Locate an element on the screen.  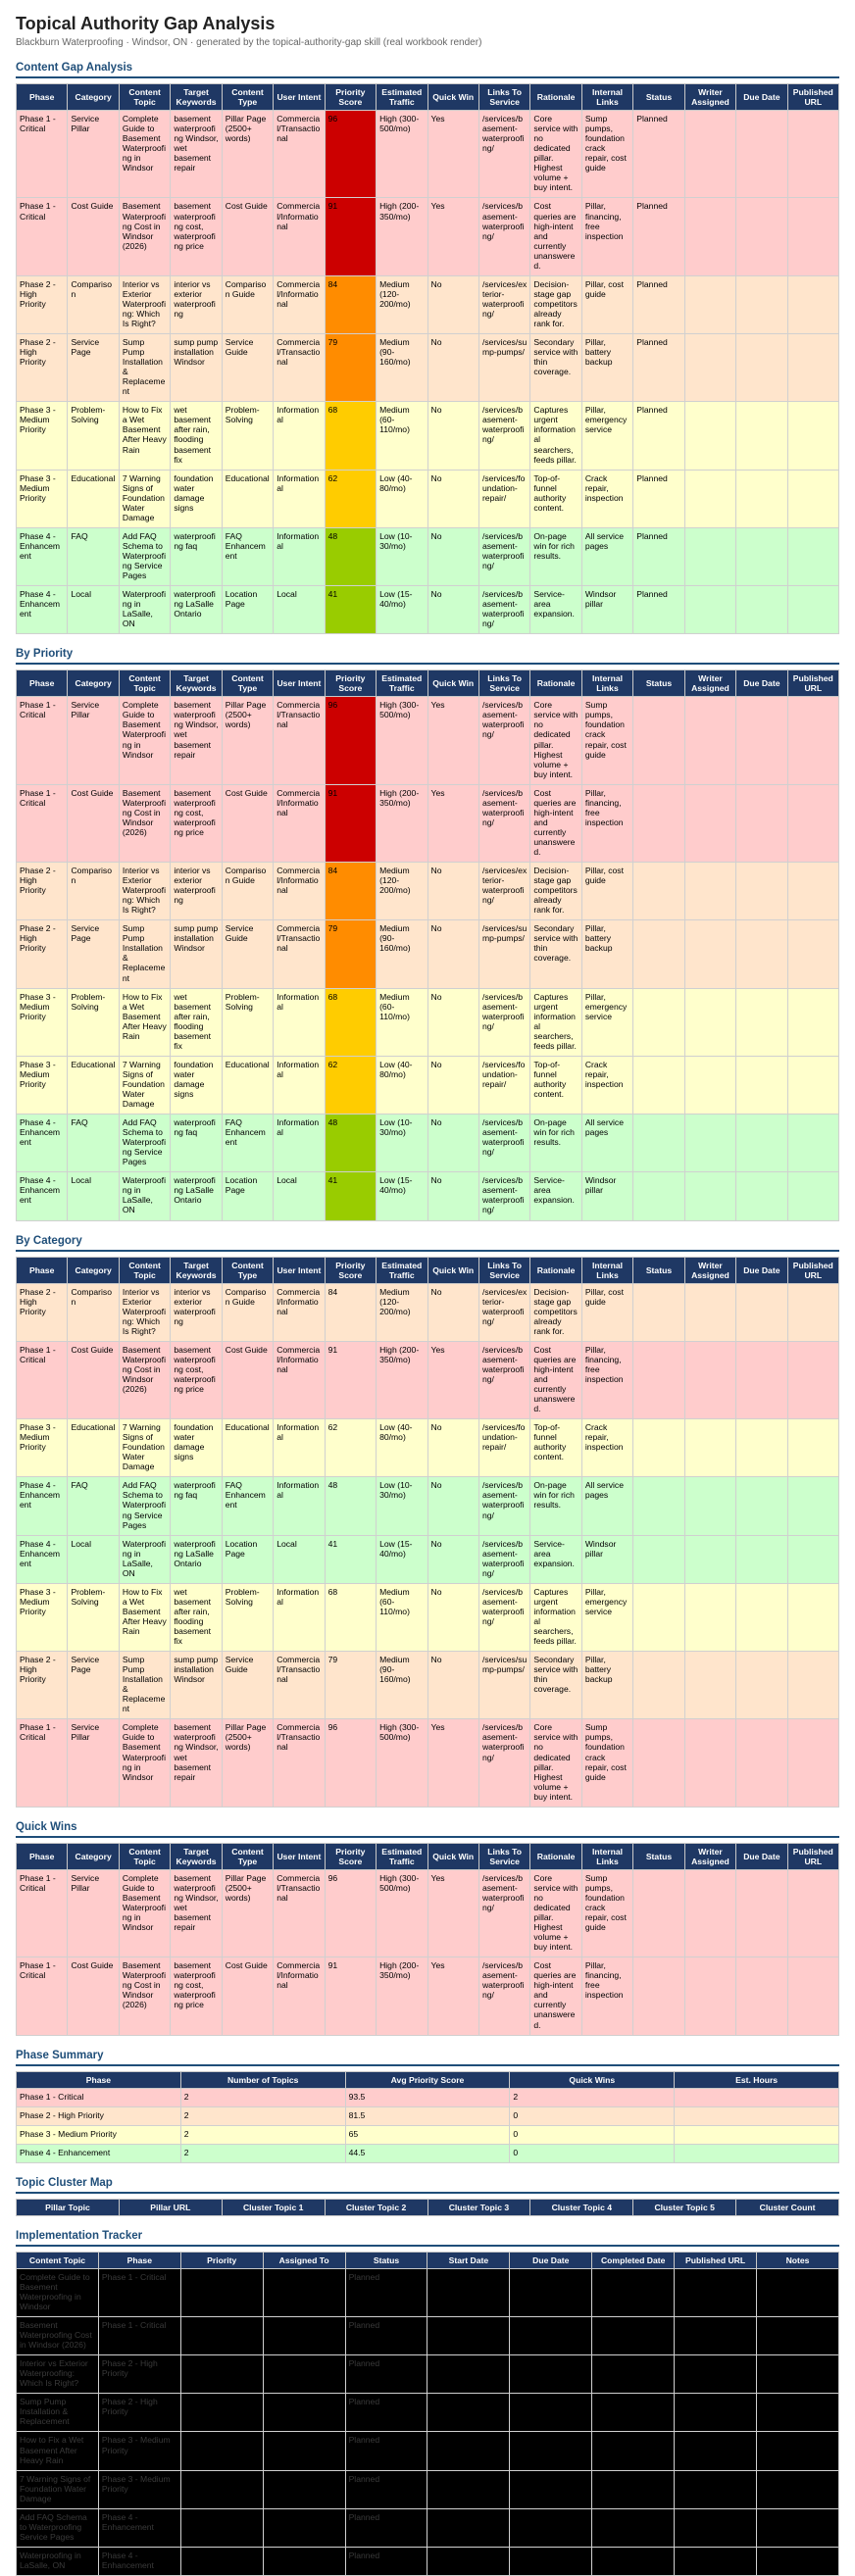
column-header: Writer Assigned is located at coordinates (710, 97).